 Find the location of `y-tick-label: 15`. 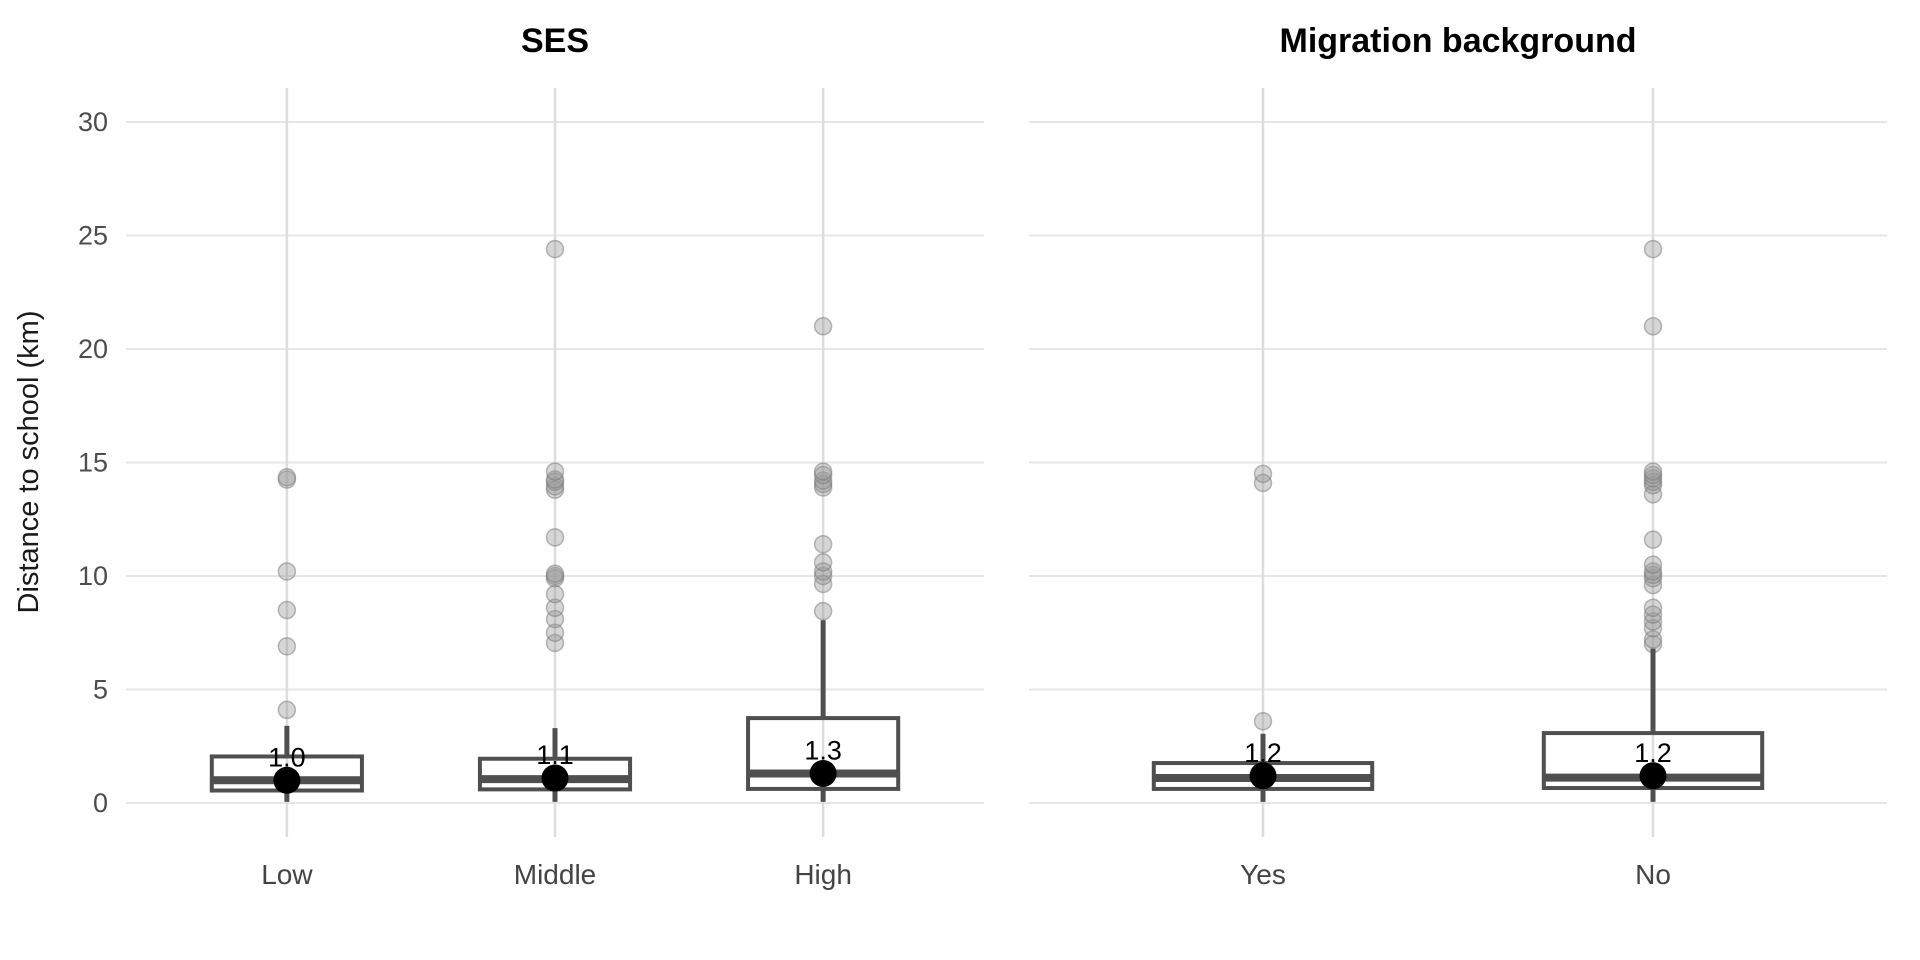

y-tick-label: 15 is located at coordinates (93, 463).